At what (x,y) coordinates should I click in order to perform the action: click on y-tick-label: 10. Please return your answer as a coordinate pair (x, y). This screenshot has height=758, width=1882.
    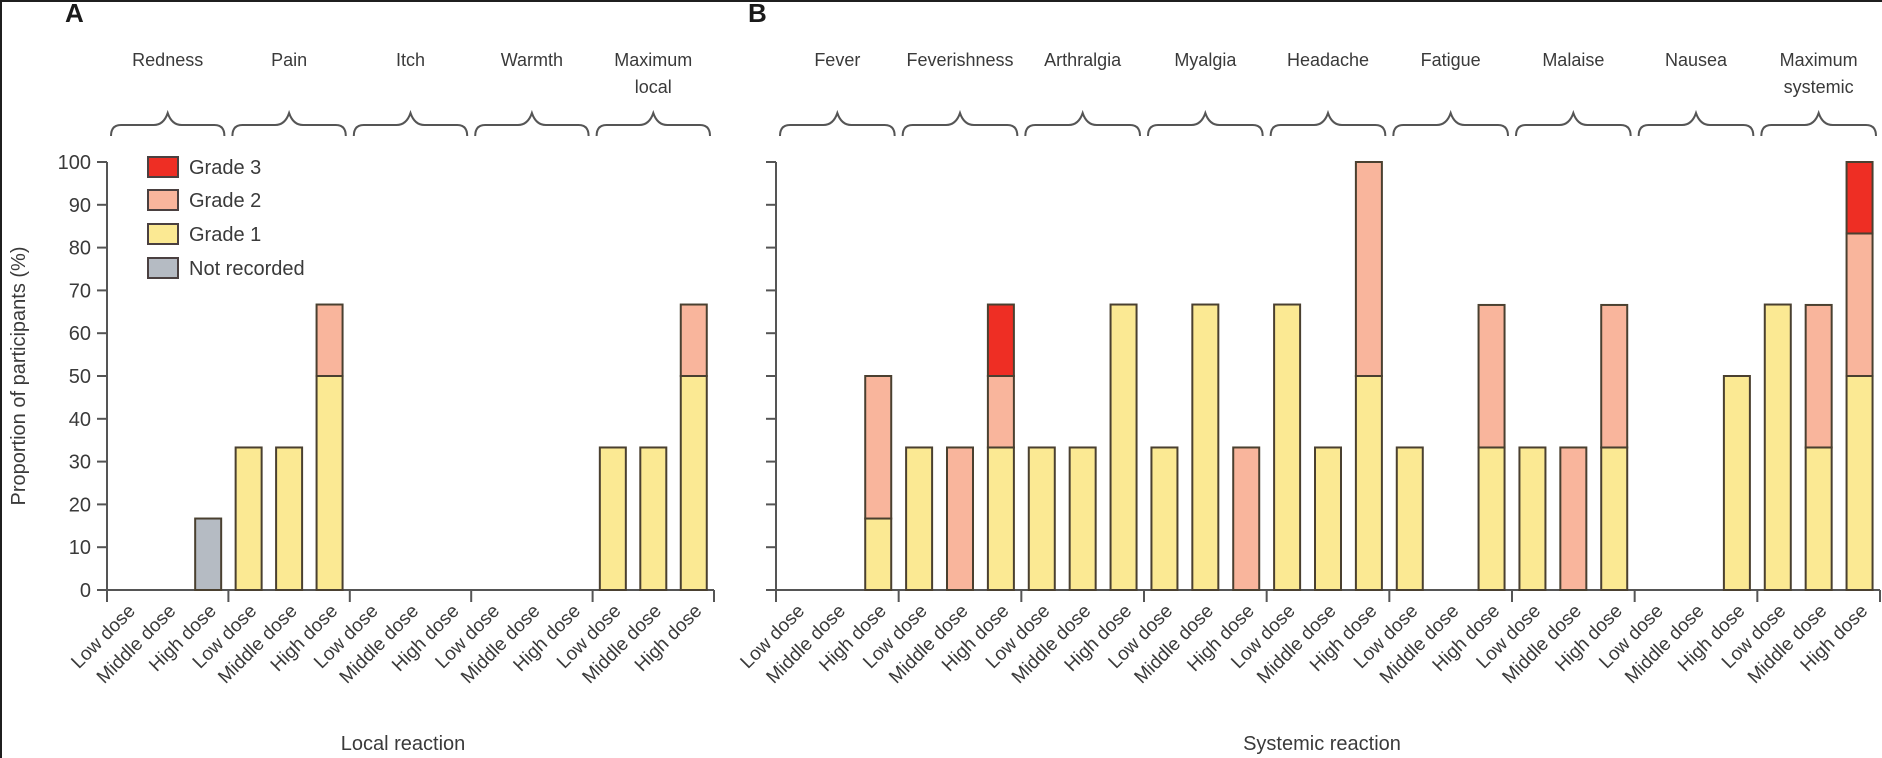
    Looking at the image, I should click on (80, 548).